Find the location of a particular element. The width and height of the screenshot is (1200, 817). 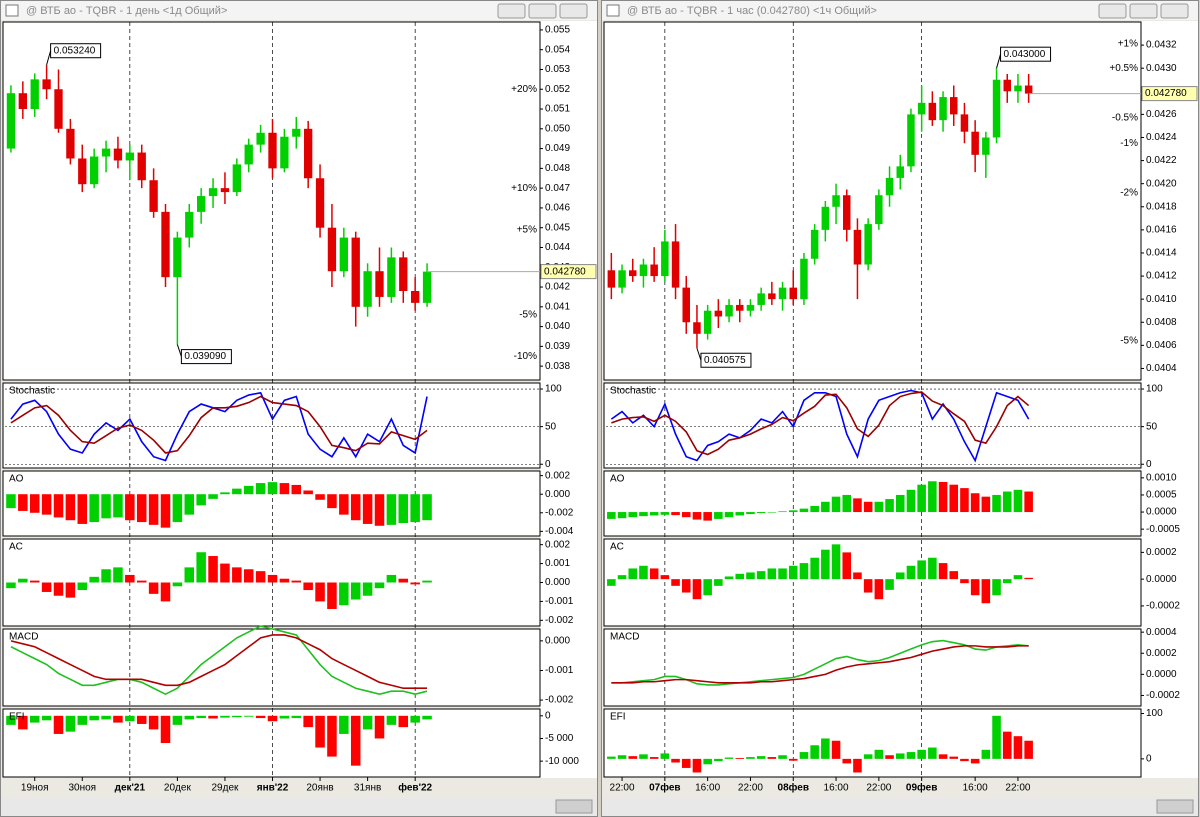

low-label: 0.039090 is located at coordinates (205, 356).